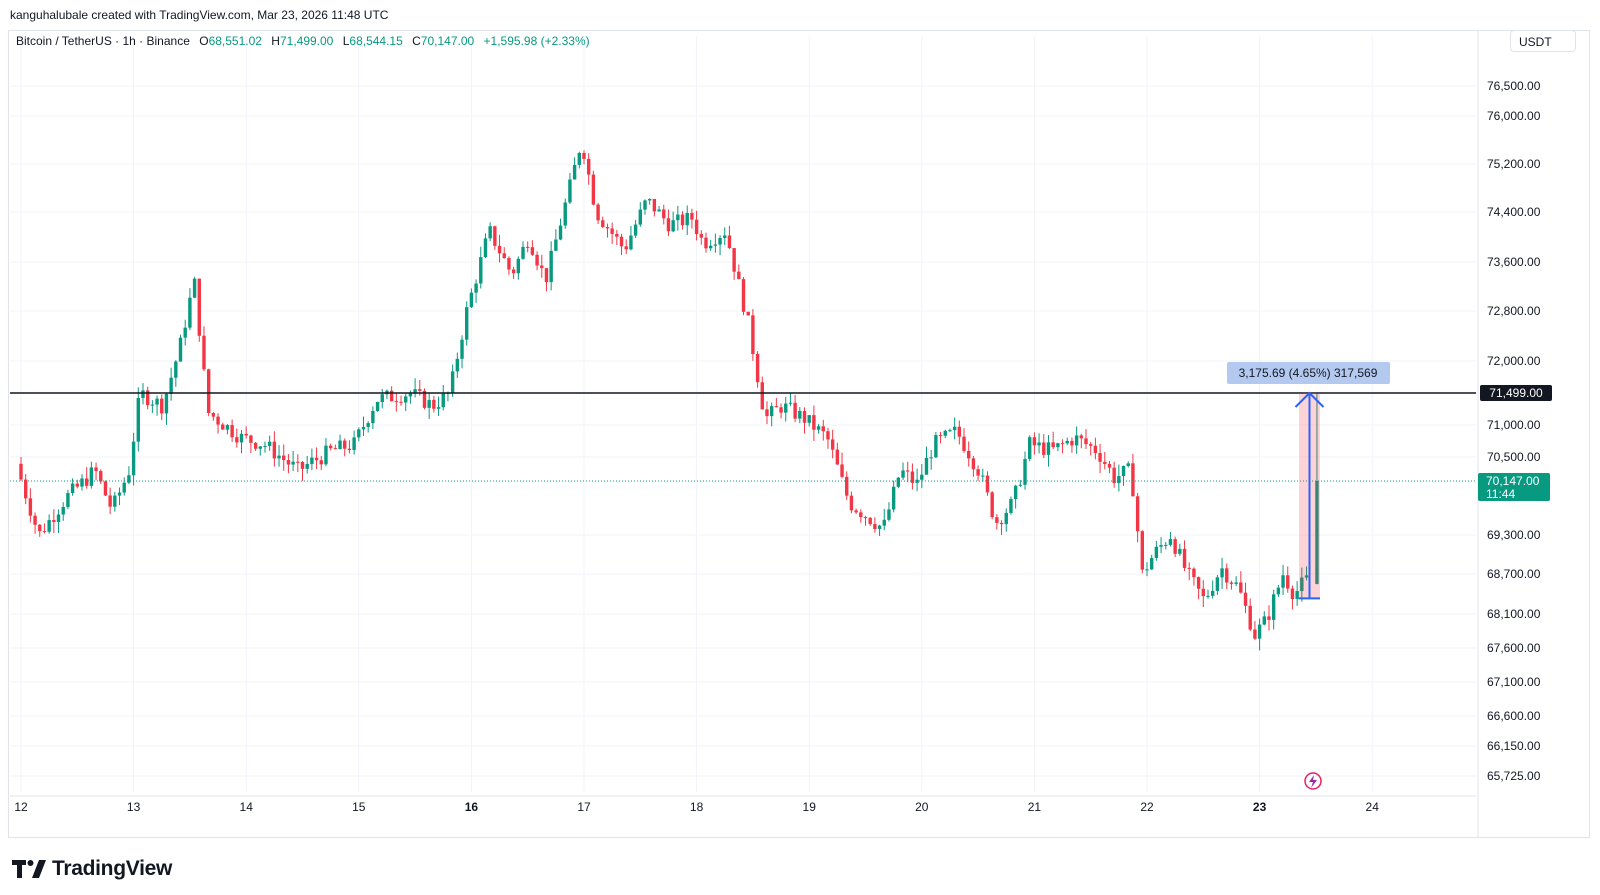 Image resolution: width=1600 pixels, height=895 pixels. Describe the element at coordinates (1147, 807) in the screenshot. I see `time-tick-label: 22` at that location.